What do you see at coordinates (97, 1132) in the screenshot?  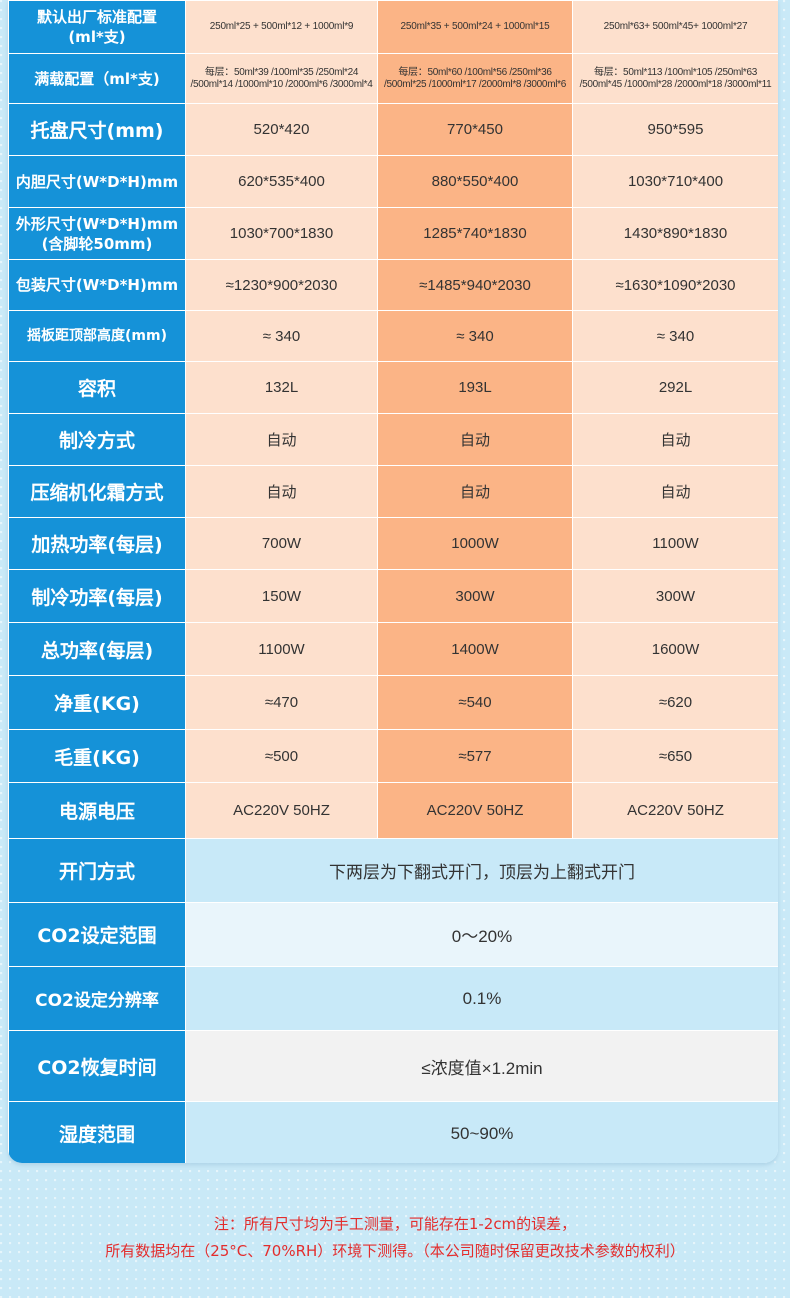 I see `row-label: 湿度范围` at bounding box center [97, 1132].